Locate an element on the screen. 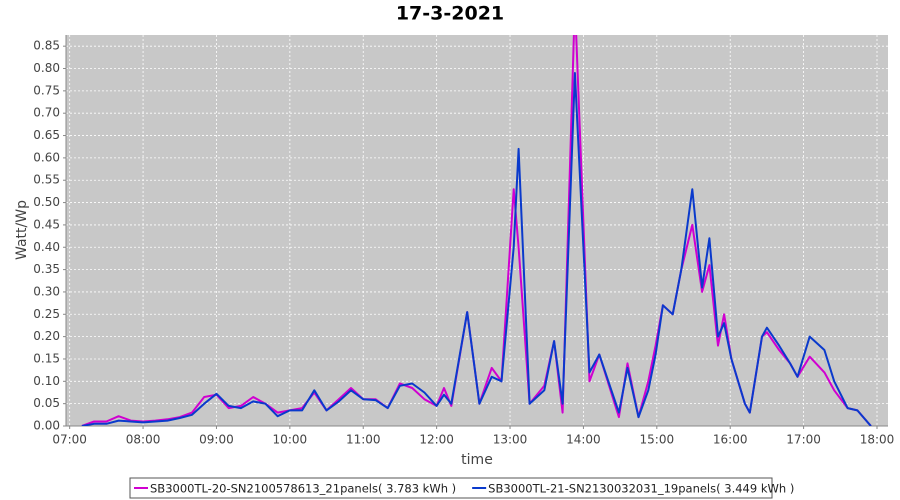 Image resolution: width=900 pixels, height=500 pixels. x-tick-label: 15:00 is located at coordinates (657, 440).